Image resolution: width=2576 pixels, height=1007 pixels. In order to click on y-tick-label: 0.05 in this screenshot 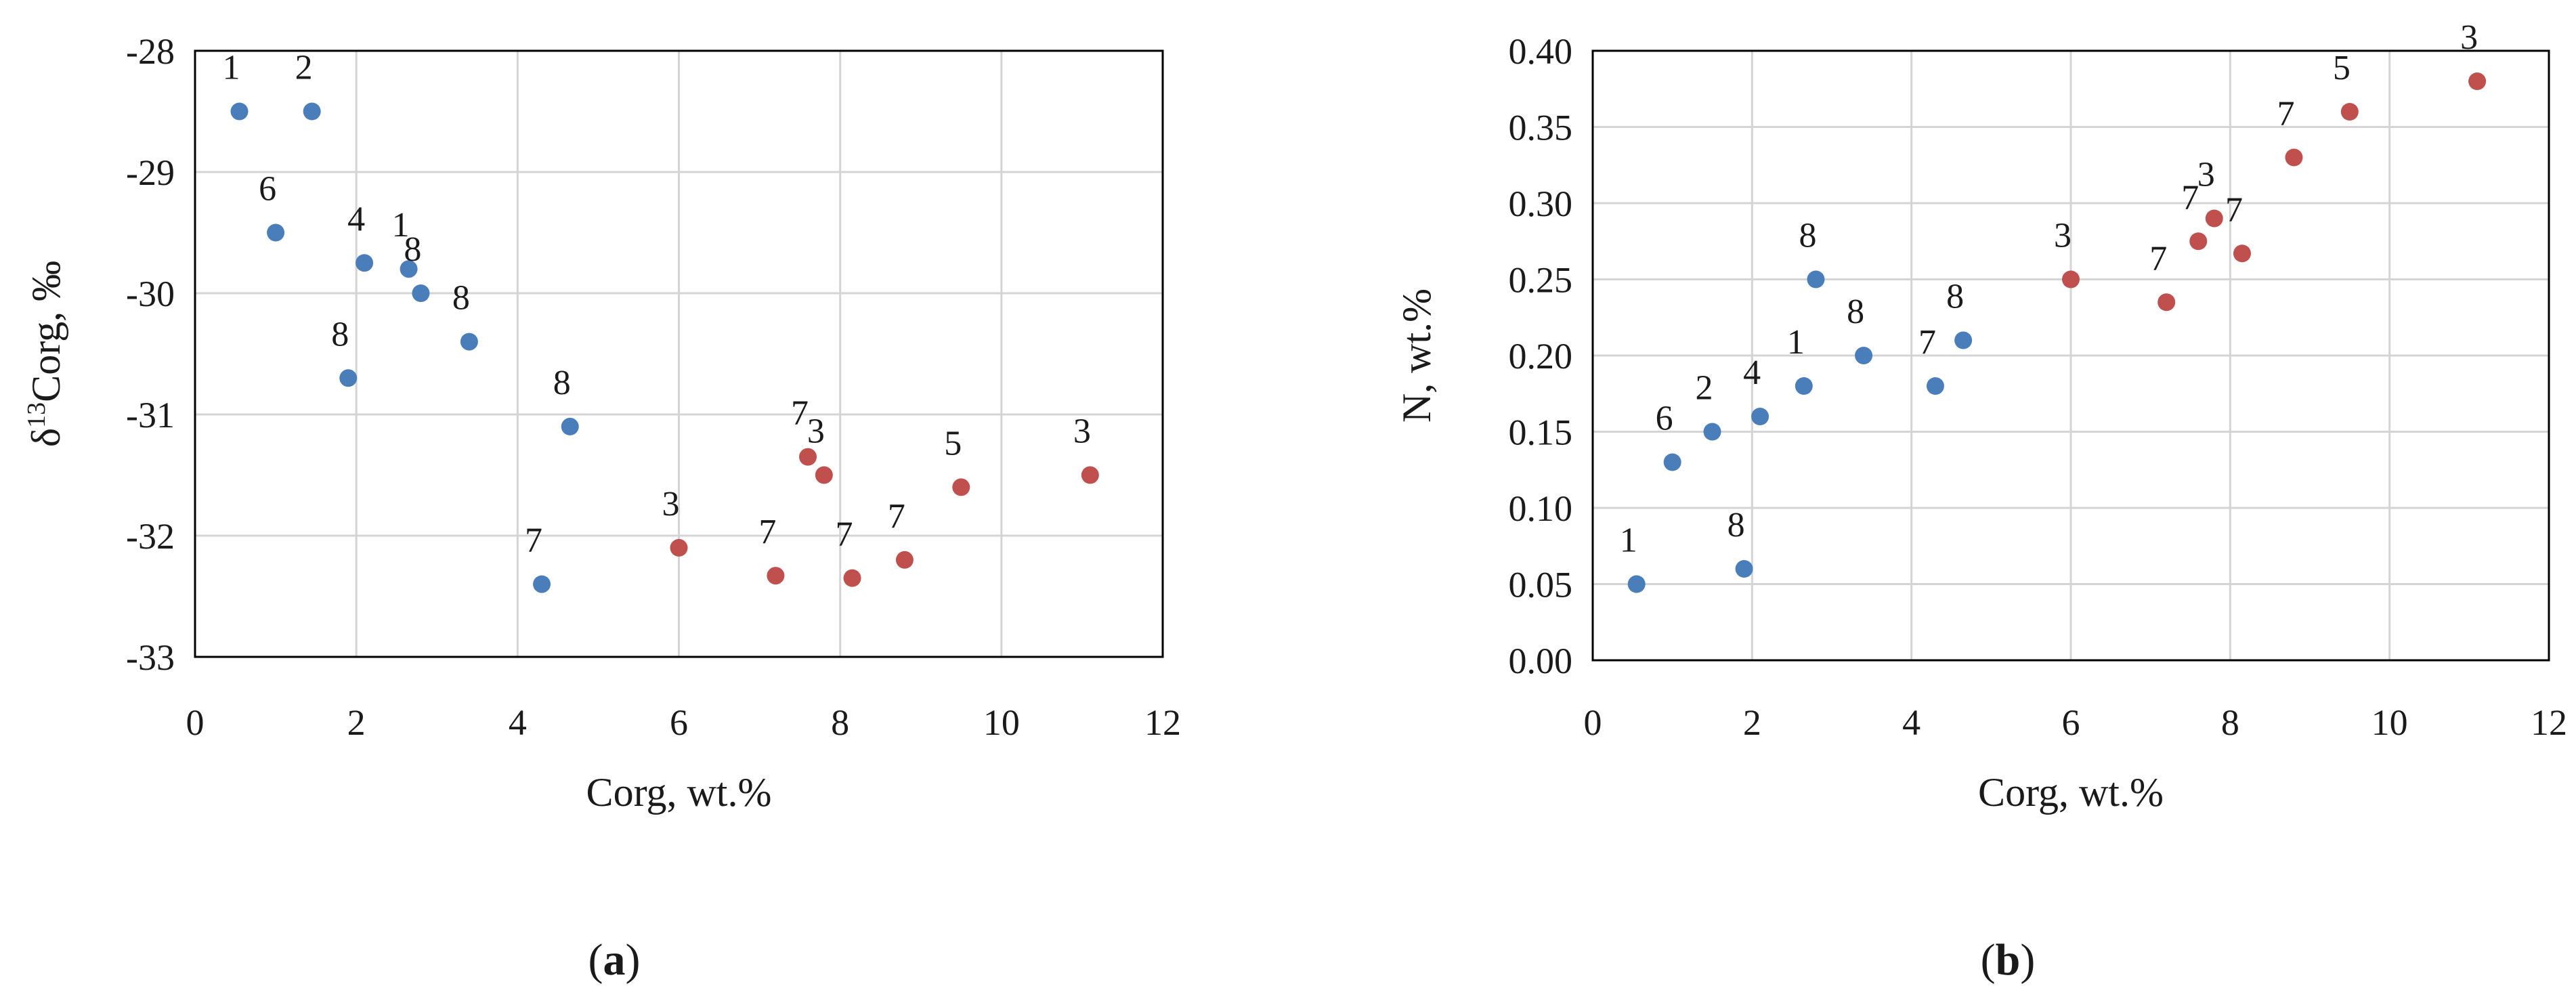, I will do `click(1541, 585)`.